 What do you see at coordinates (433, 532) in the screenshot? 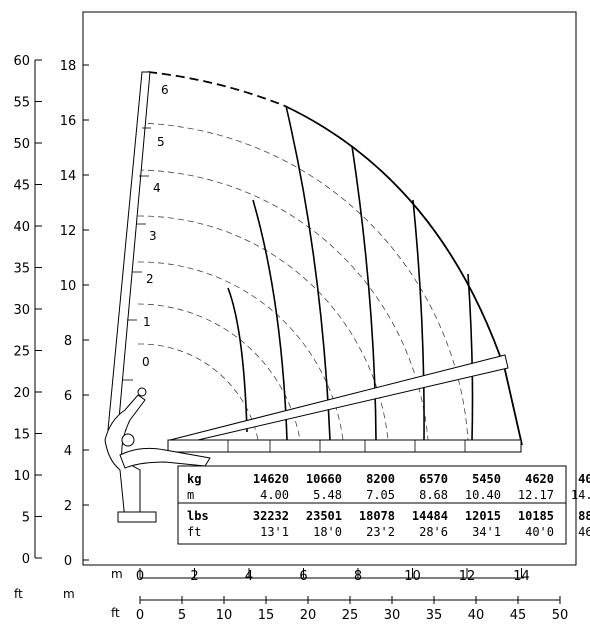
I see `load-table-cell-ft: 28'6` at bounding box center [433, 532].